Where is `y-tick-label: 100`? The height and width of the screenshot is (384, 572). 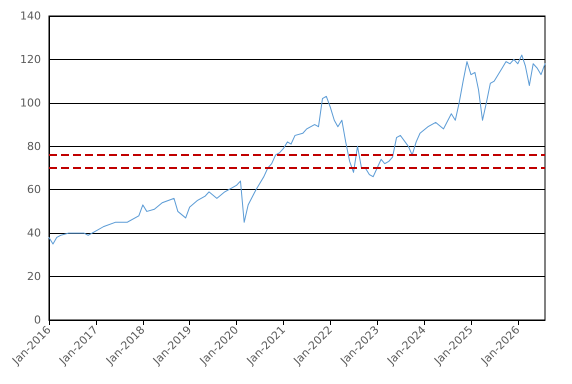
y-tick-label: 100 is located at coordinates (30, 103).